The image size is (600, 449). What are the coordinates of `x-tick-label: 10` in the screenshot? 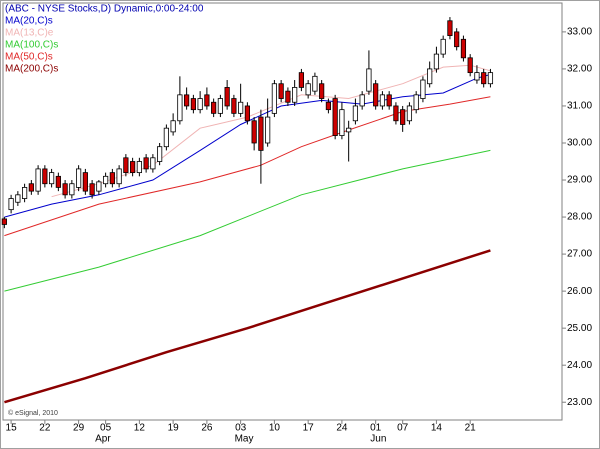 It's located at (275, 428).